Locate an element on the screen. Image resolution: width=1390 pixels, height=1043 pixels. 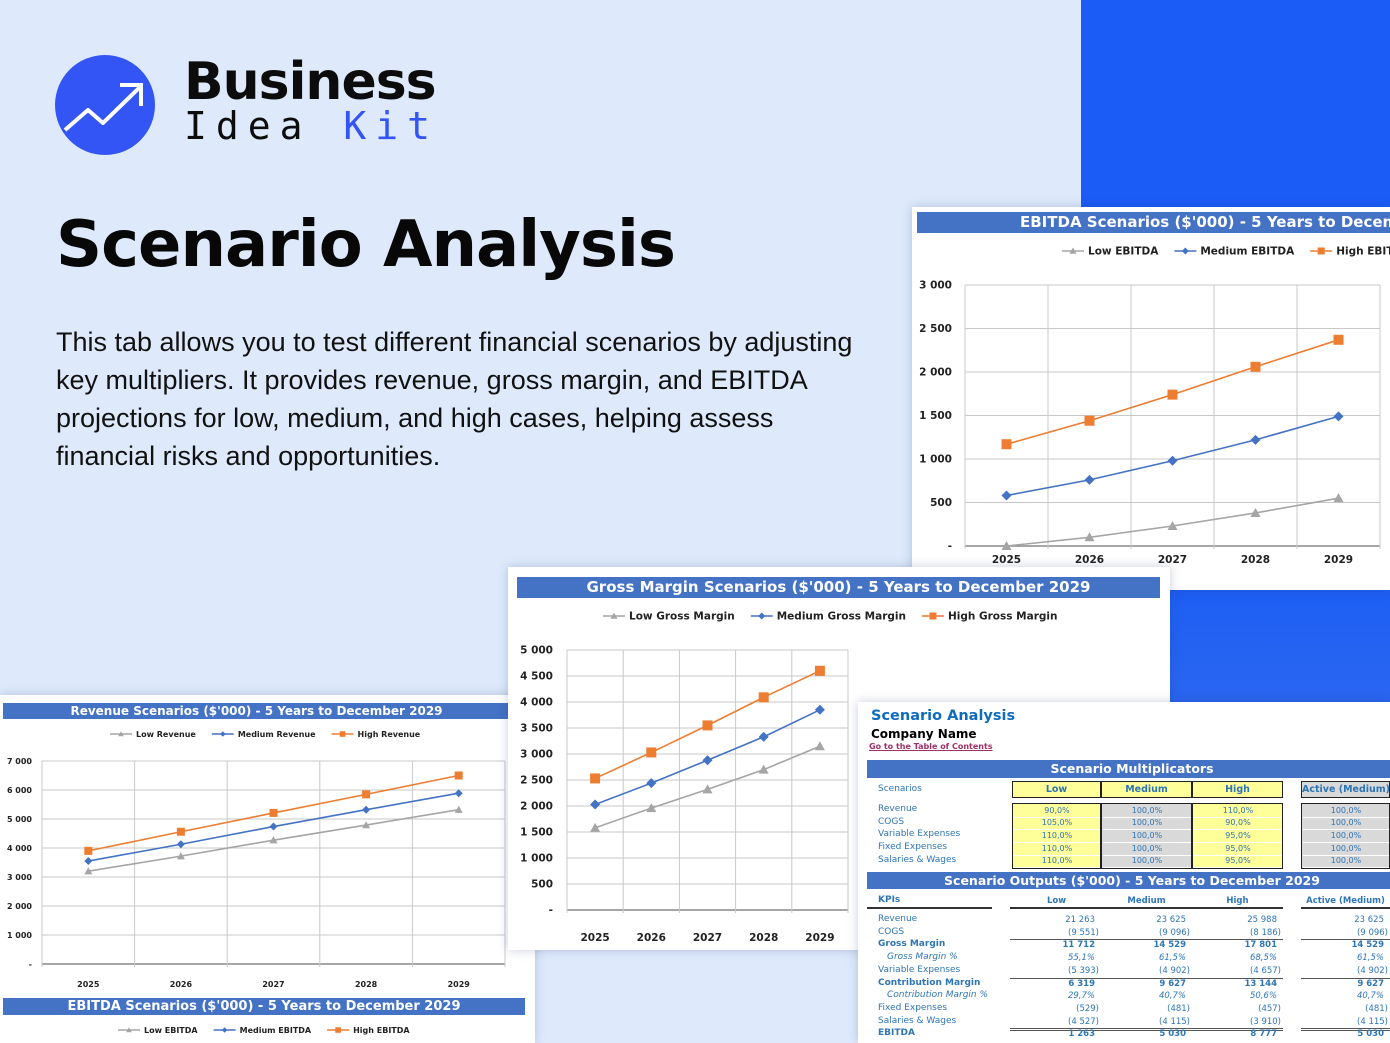
y-tick-label: 1 500 is located at coordinates (935, 416).